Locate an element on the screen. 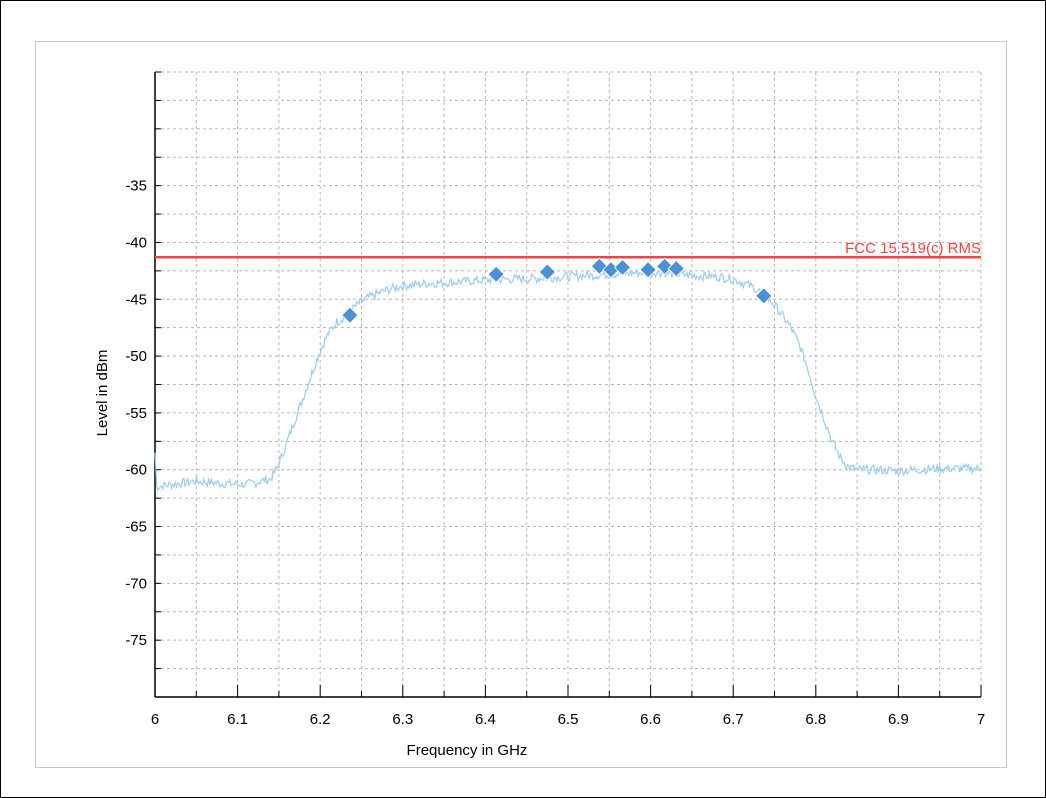 The image size is (1046, 798). y-tick-label: -40 is located at coordinates (136, 242).